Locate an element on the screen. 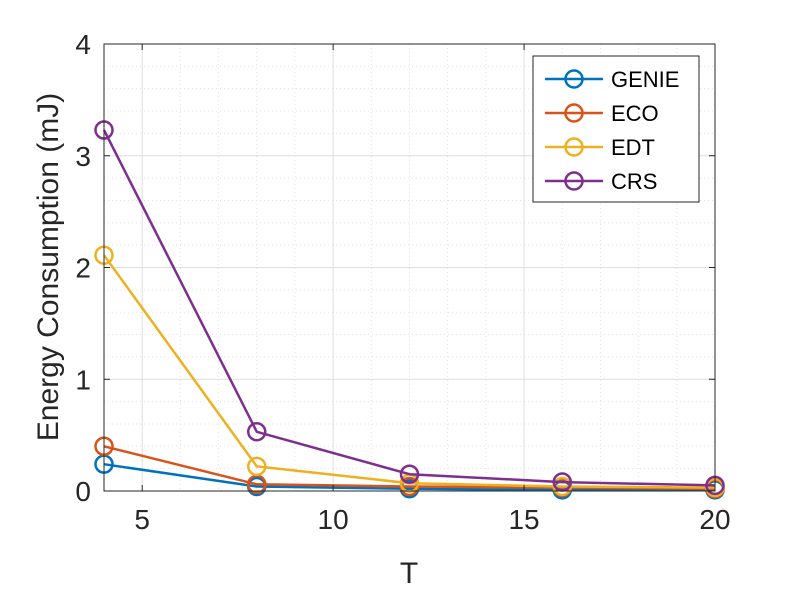 This screenshot has height=592, width=789. legend-label: GENIE is located at coordinates (645, 79).